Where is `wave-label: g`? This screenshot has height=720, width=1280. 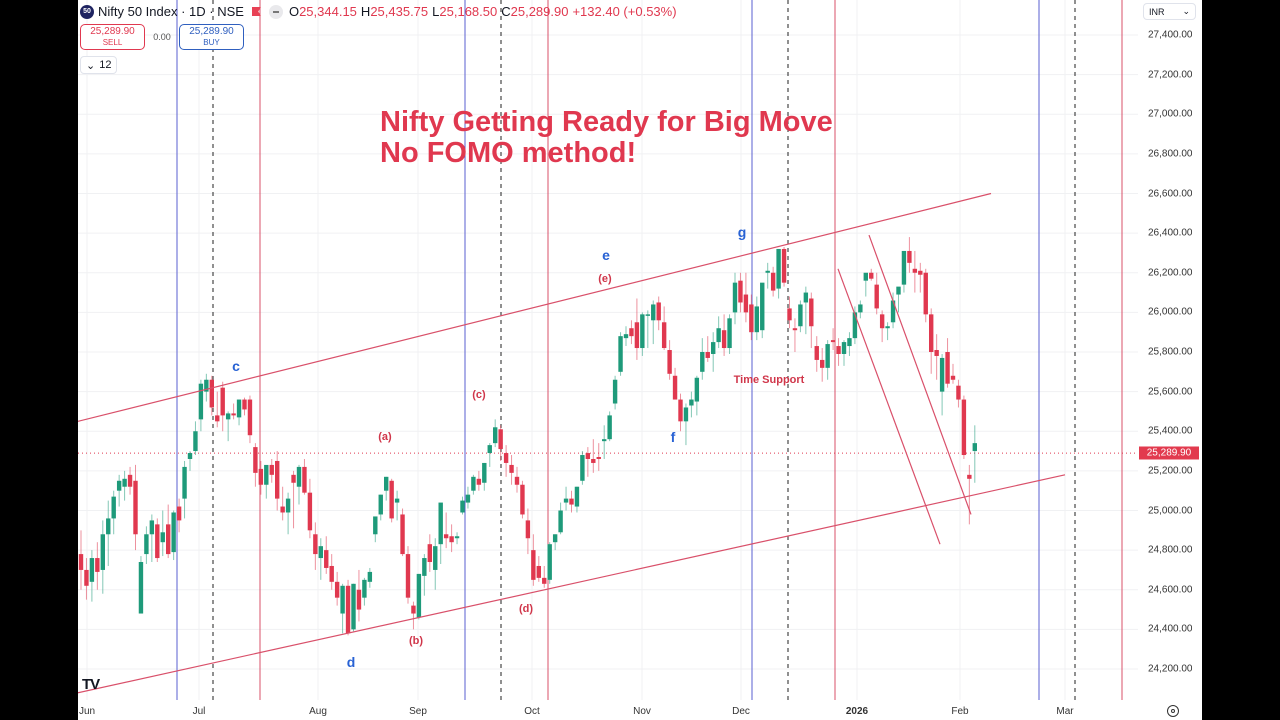
wave-label: g is located at coordinates (742, 232).